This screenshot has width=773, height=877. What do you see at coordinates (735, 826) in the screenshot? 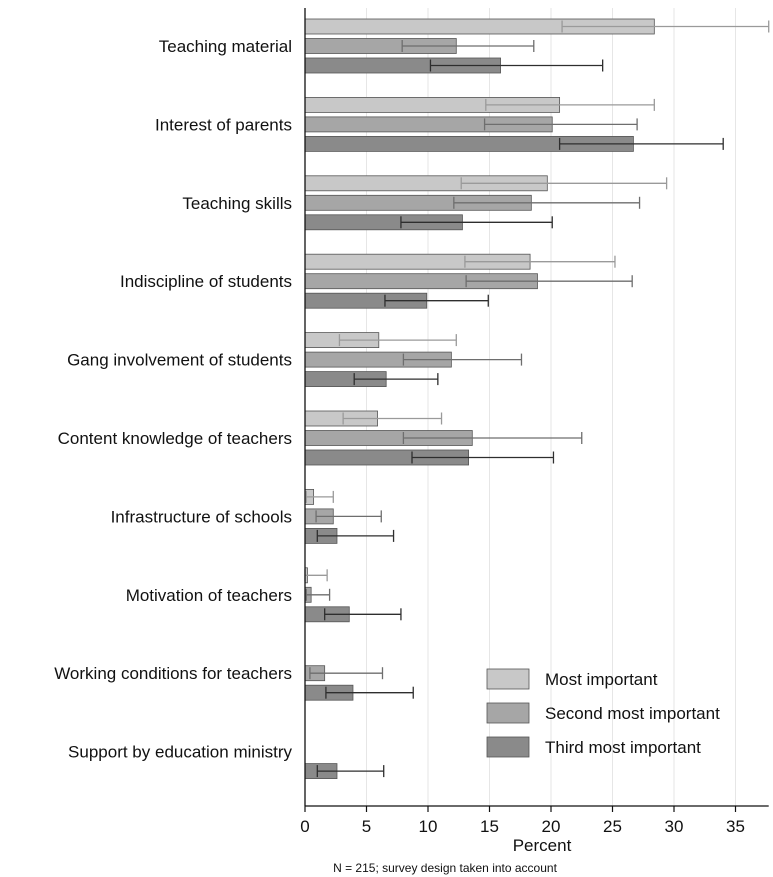
I see `x-tick-label: 35` at bounding box center [735, 826].